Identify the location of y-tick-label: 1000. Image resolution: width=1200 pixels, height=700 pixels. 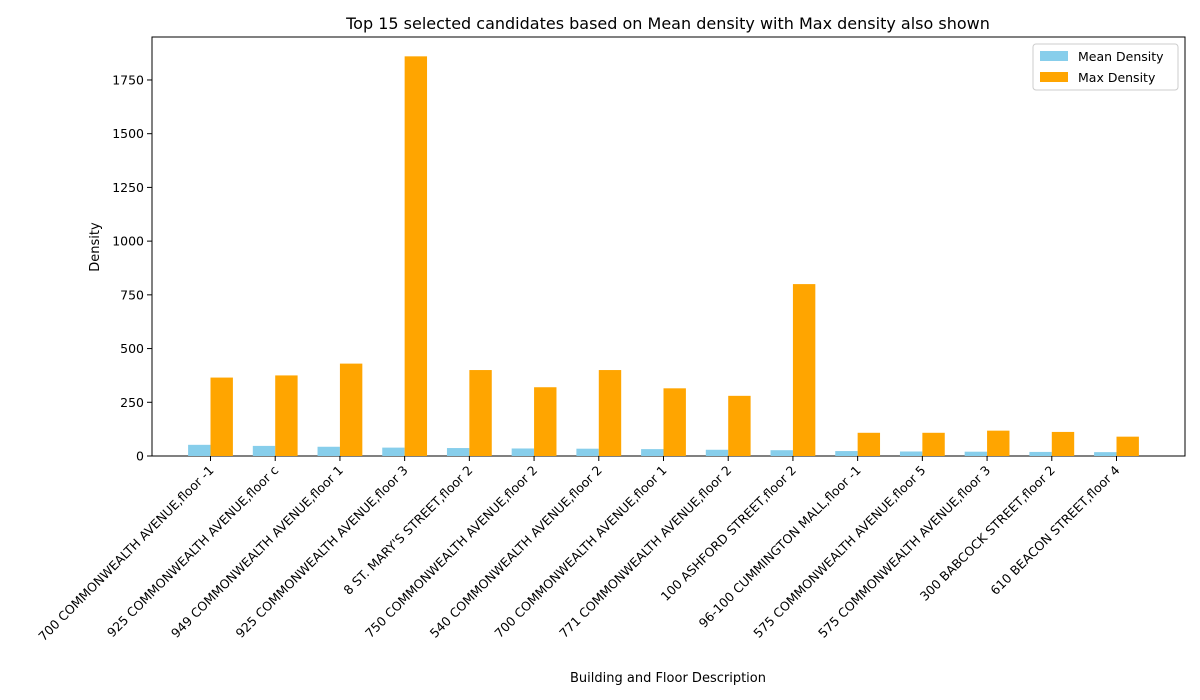
(128, 241).